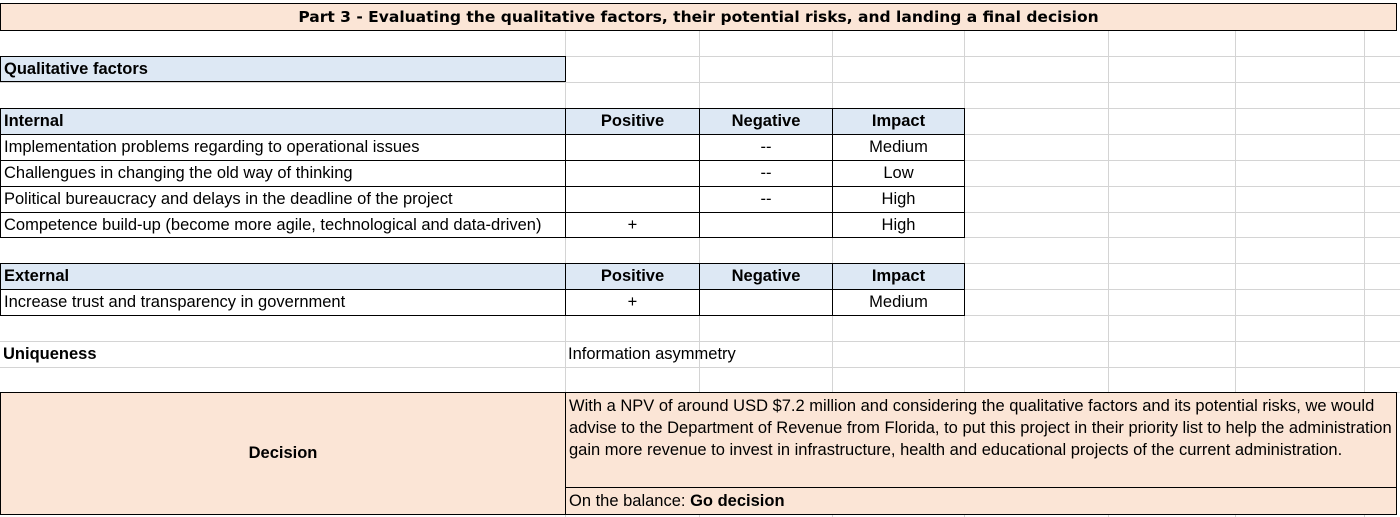  Describe the element at coordinates (283, 453) in the screenshot. I see `decision-label: Decision` at that location.